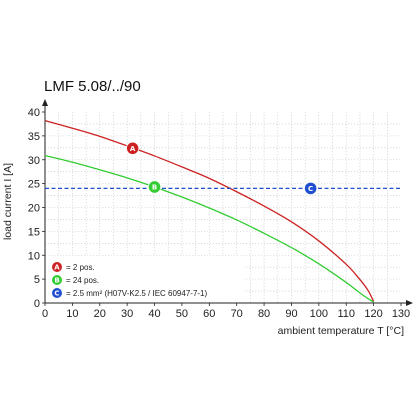 The width and height of the screenshot is (416, 416). I want to click on x-tick-label: 70, so click(237, 314).